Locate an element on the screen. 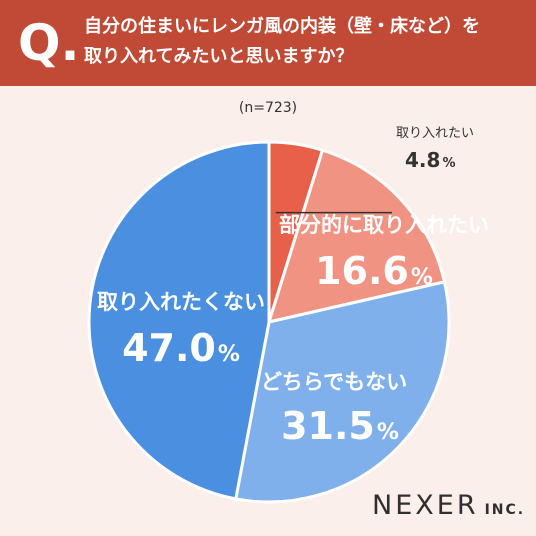 The height and width of the screenshot is (536, 536). slice-2-label: 部分的に取り入れたい is located at coordinates (384, 225).